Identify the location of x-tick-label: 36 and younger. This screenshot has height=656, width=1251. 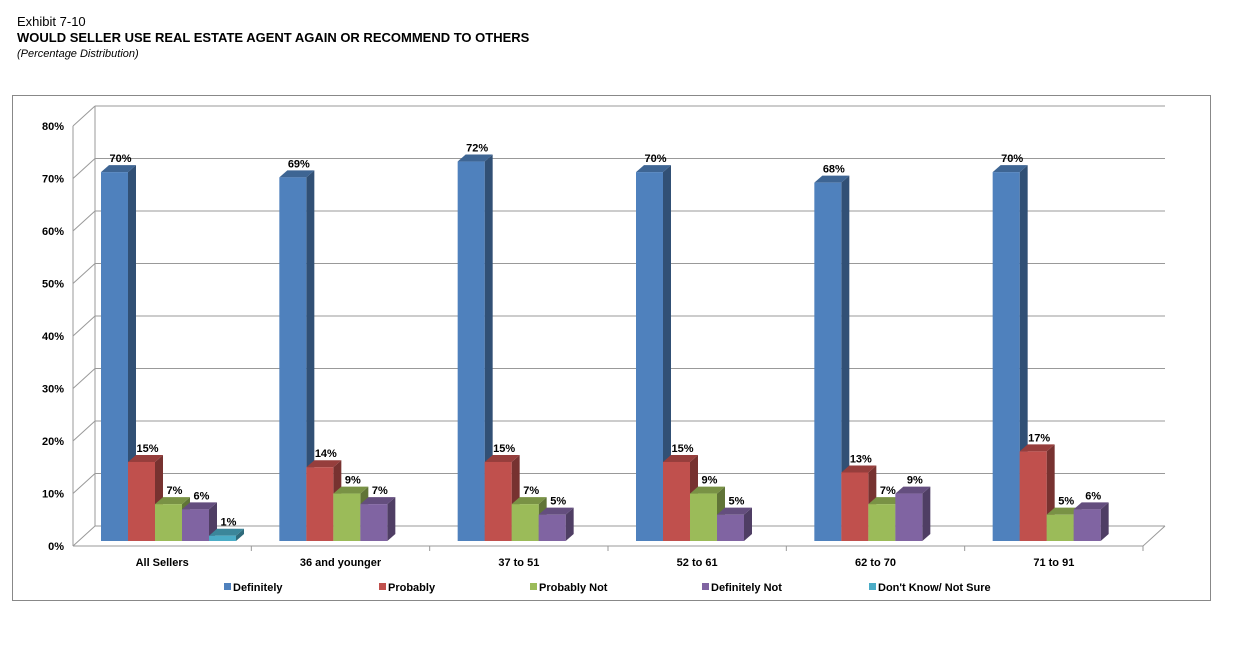
(341, 563).